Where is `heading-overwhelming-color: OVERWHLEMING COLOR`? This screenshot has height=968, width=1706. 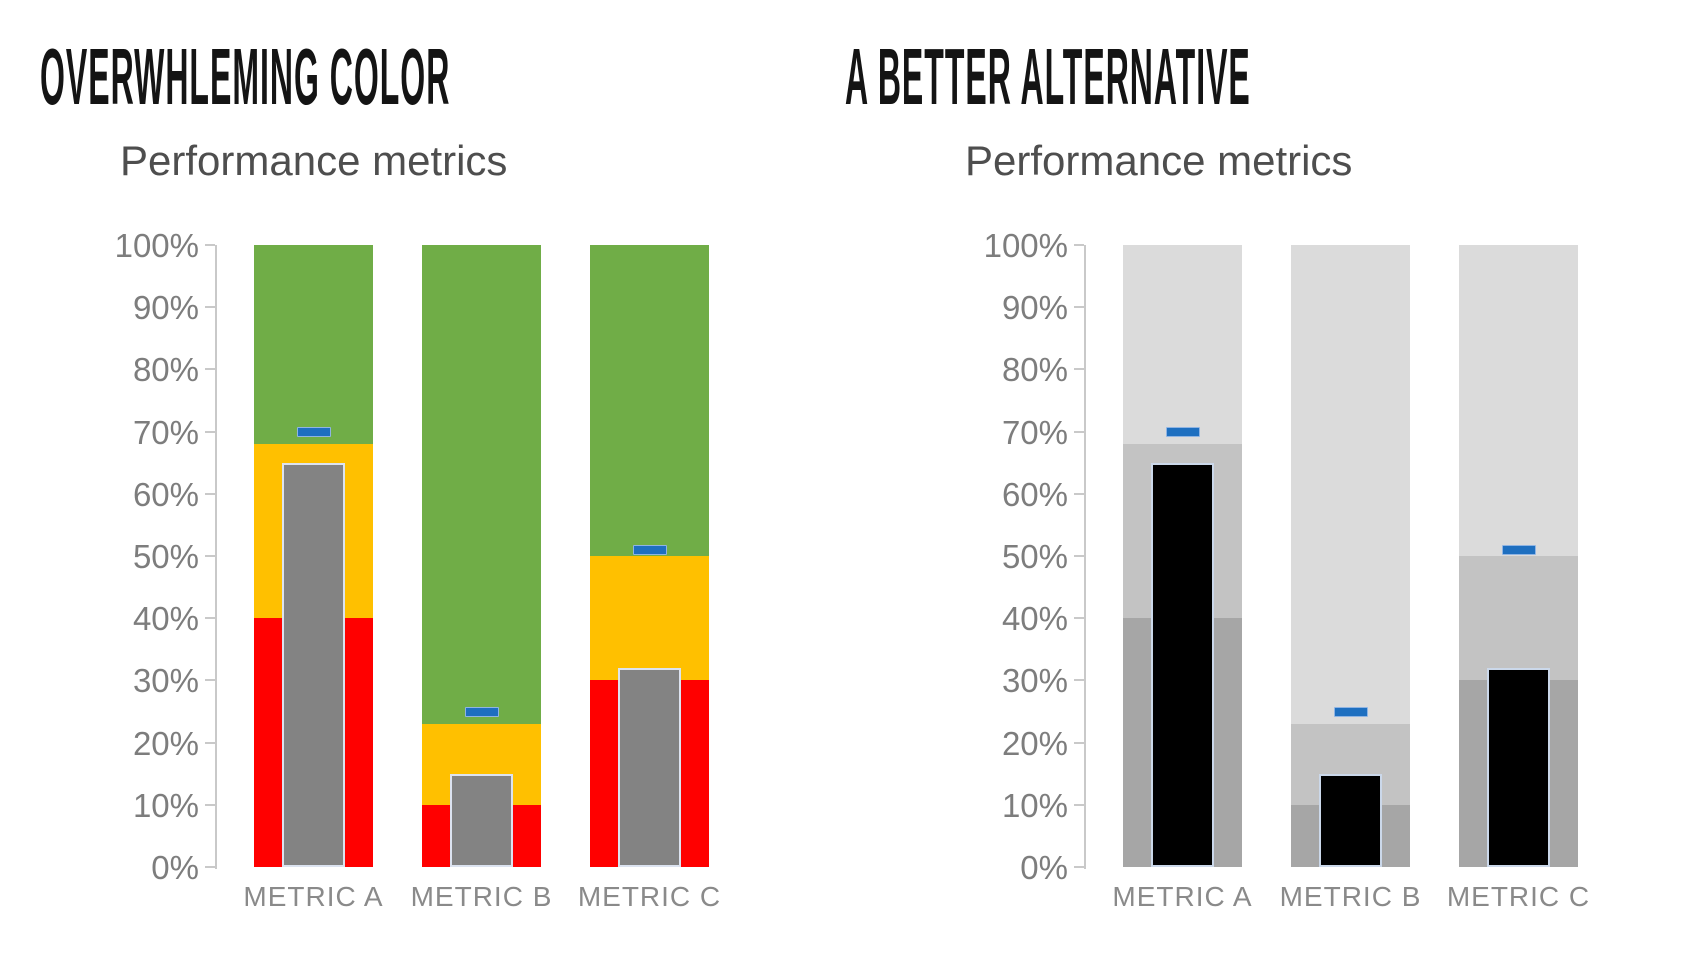 heading-overwhelming-color: OVERWHLEMING COLOR is located at coordinates (245, 76).